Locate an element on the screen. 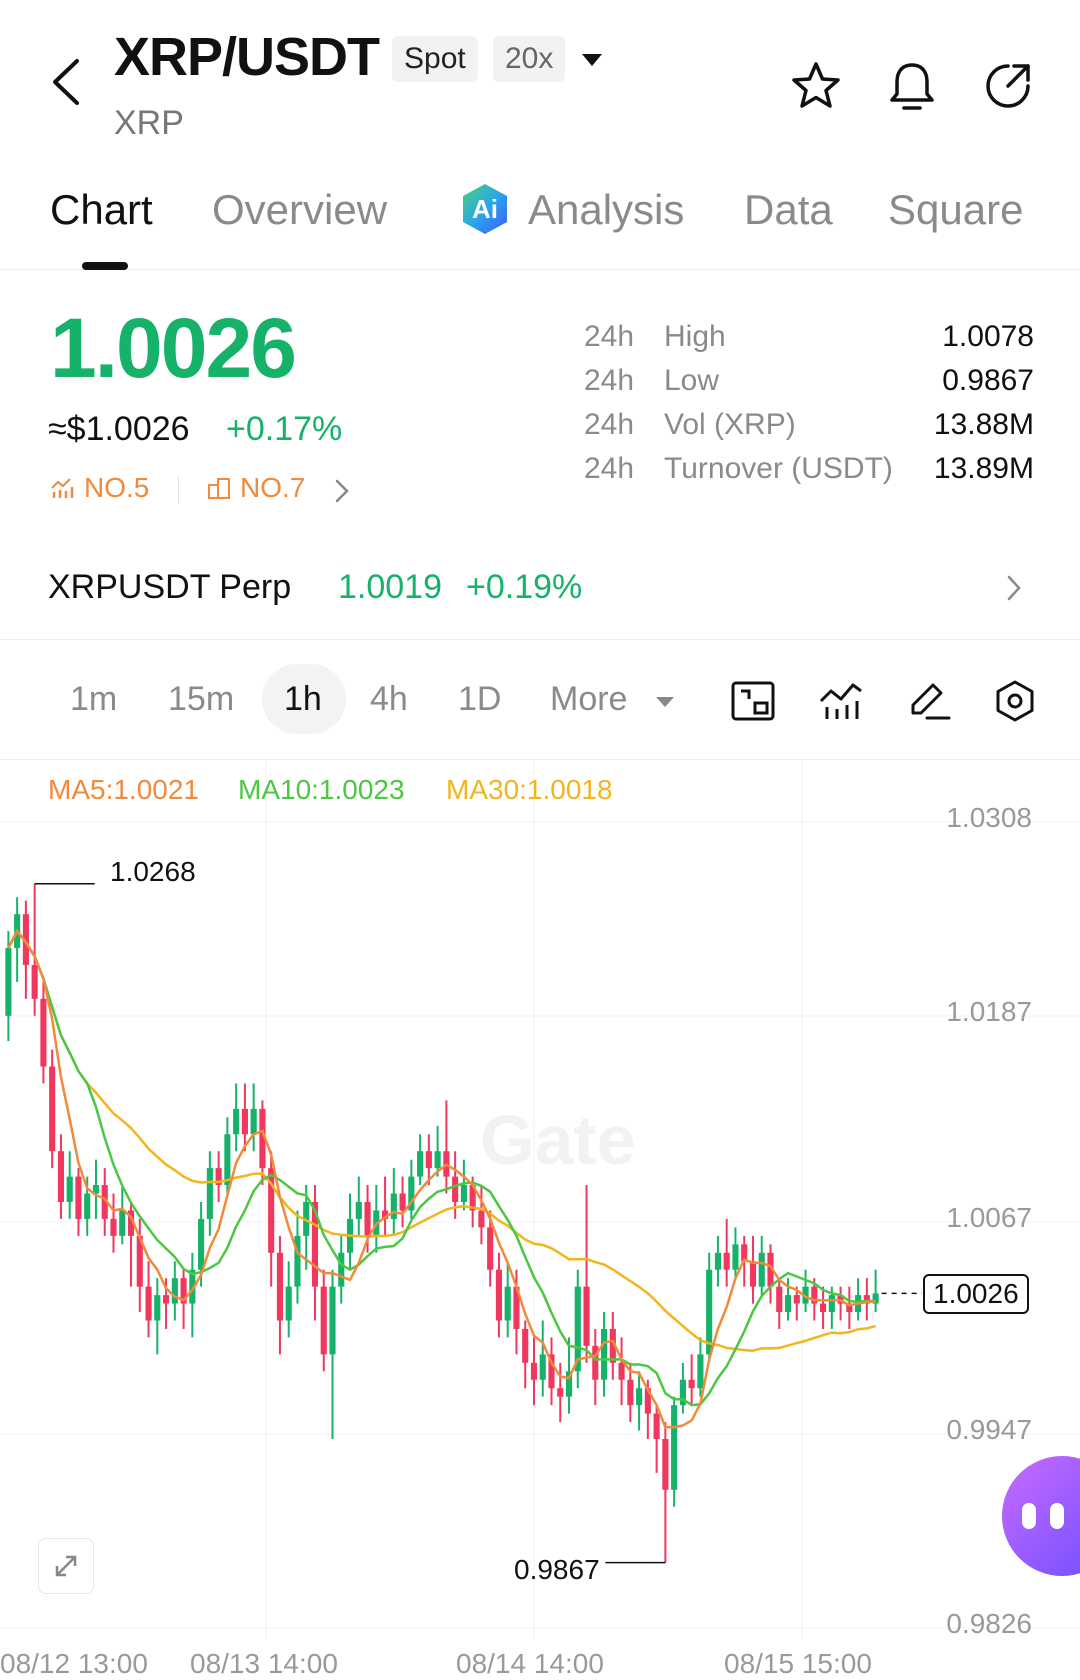 Image resolution: width=1080 pixels, height=1680 pixels. indicators-button is located at coordinates (841, 701).